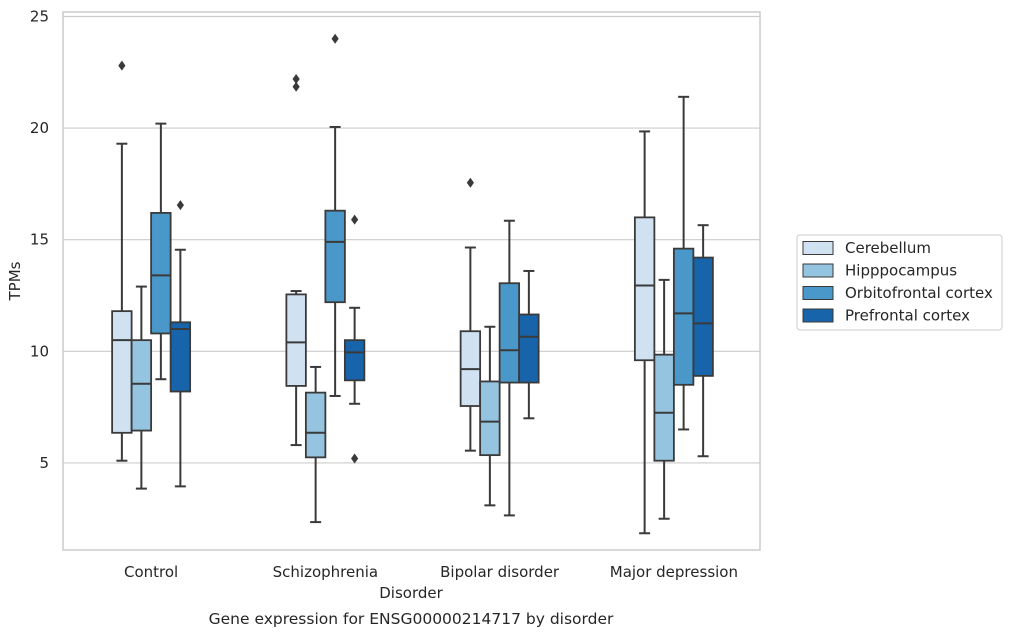  Describe the element at coordinates (818, 248) in the screenshot. I see `legend-swatch-cerebellum` at that location.